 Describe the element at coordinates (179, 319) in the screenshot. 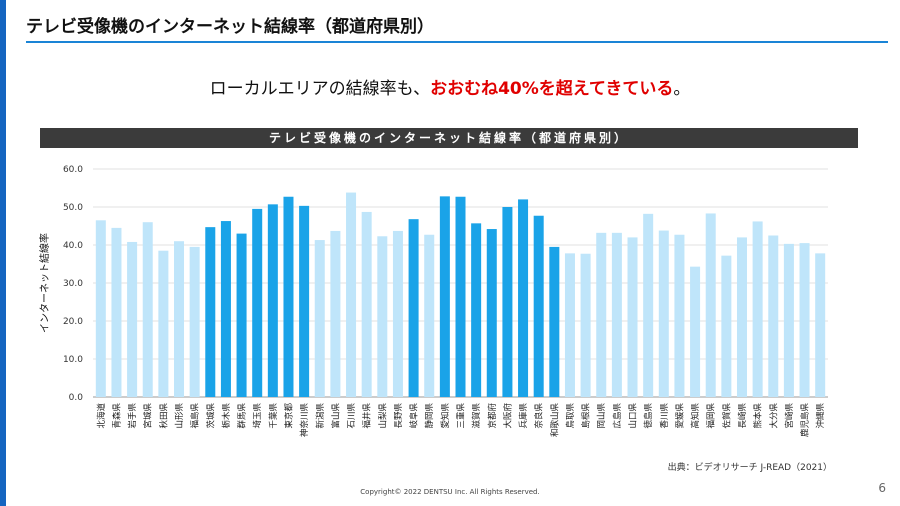

I see `bar-山形県` at that location.